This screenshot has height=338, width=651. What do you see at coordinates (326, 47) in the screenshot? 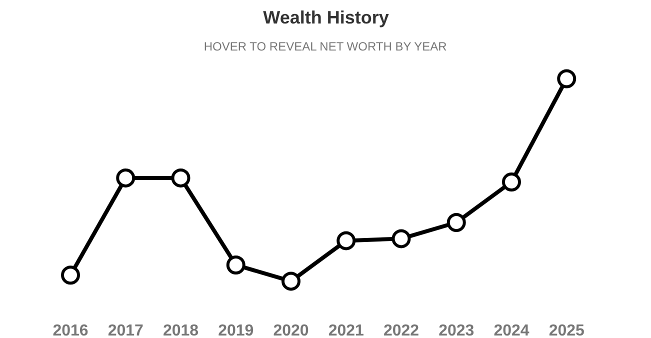
I see `chart-subtitle: HOVER TO REVEAL NET WORTH BY YEAR` at bounding box center [326, 47].